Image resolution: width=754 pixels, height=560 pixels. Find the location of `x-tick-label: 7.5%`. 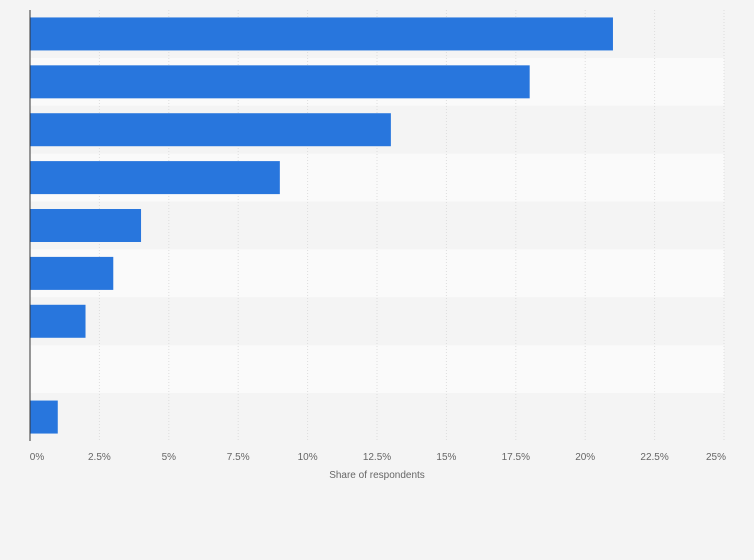

x-tick-label: 7.5% is located at coordinates (238, 457).